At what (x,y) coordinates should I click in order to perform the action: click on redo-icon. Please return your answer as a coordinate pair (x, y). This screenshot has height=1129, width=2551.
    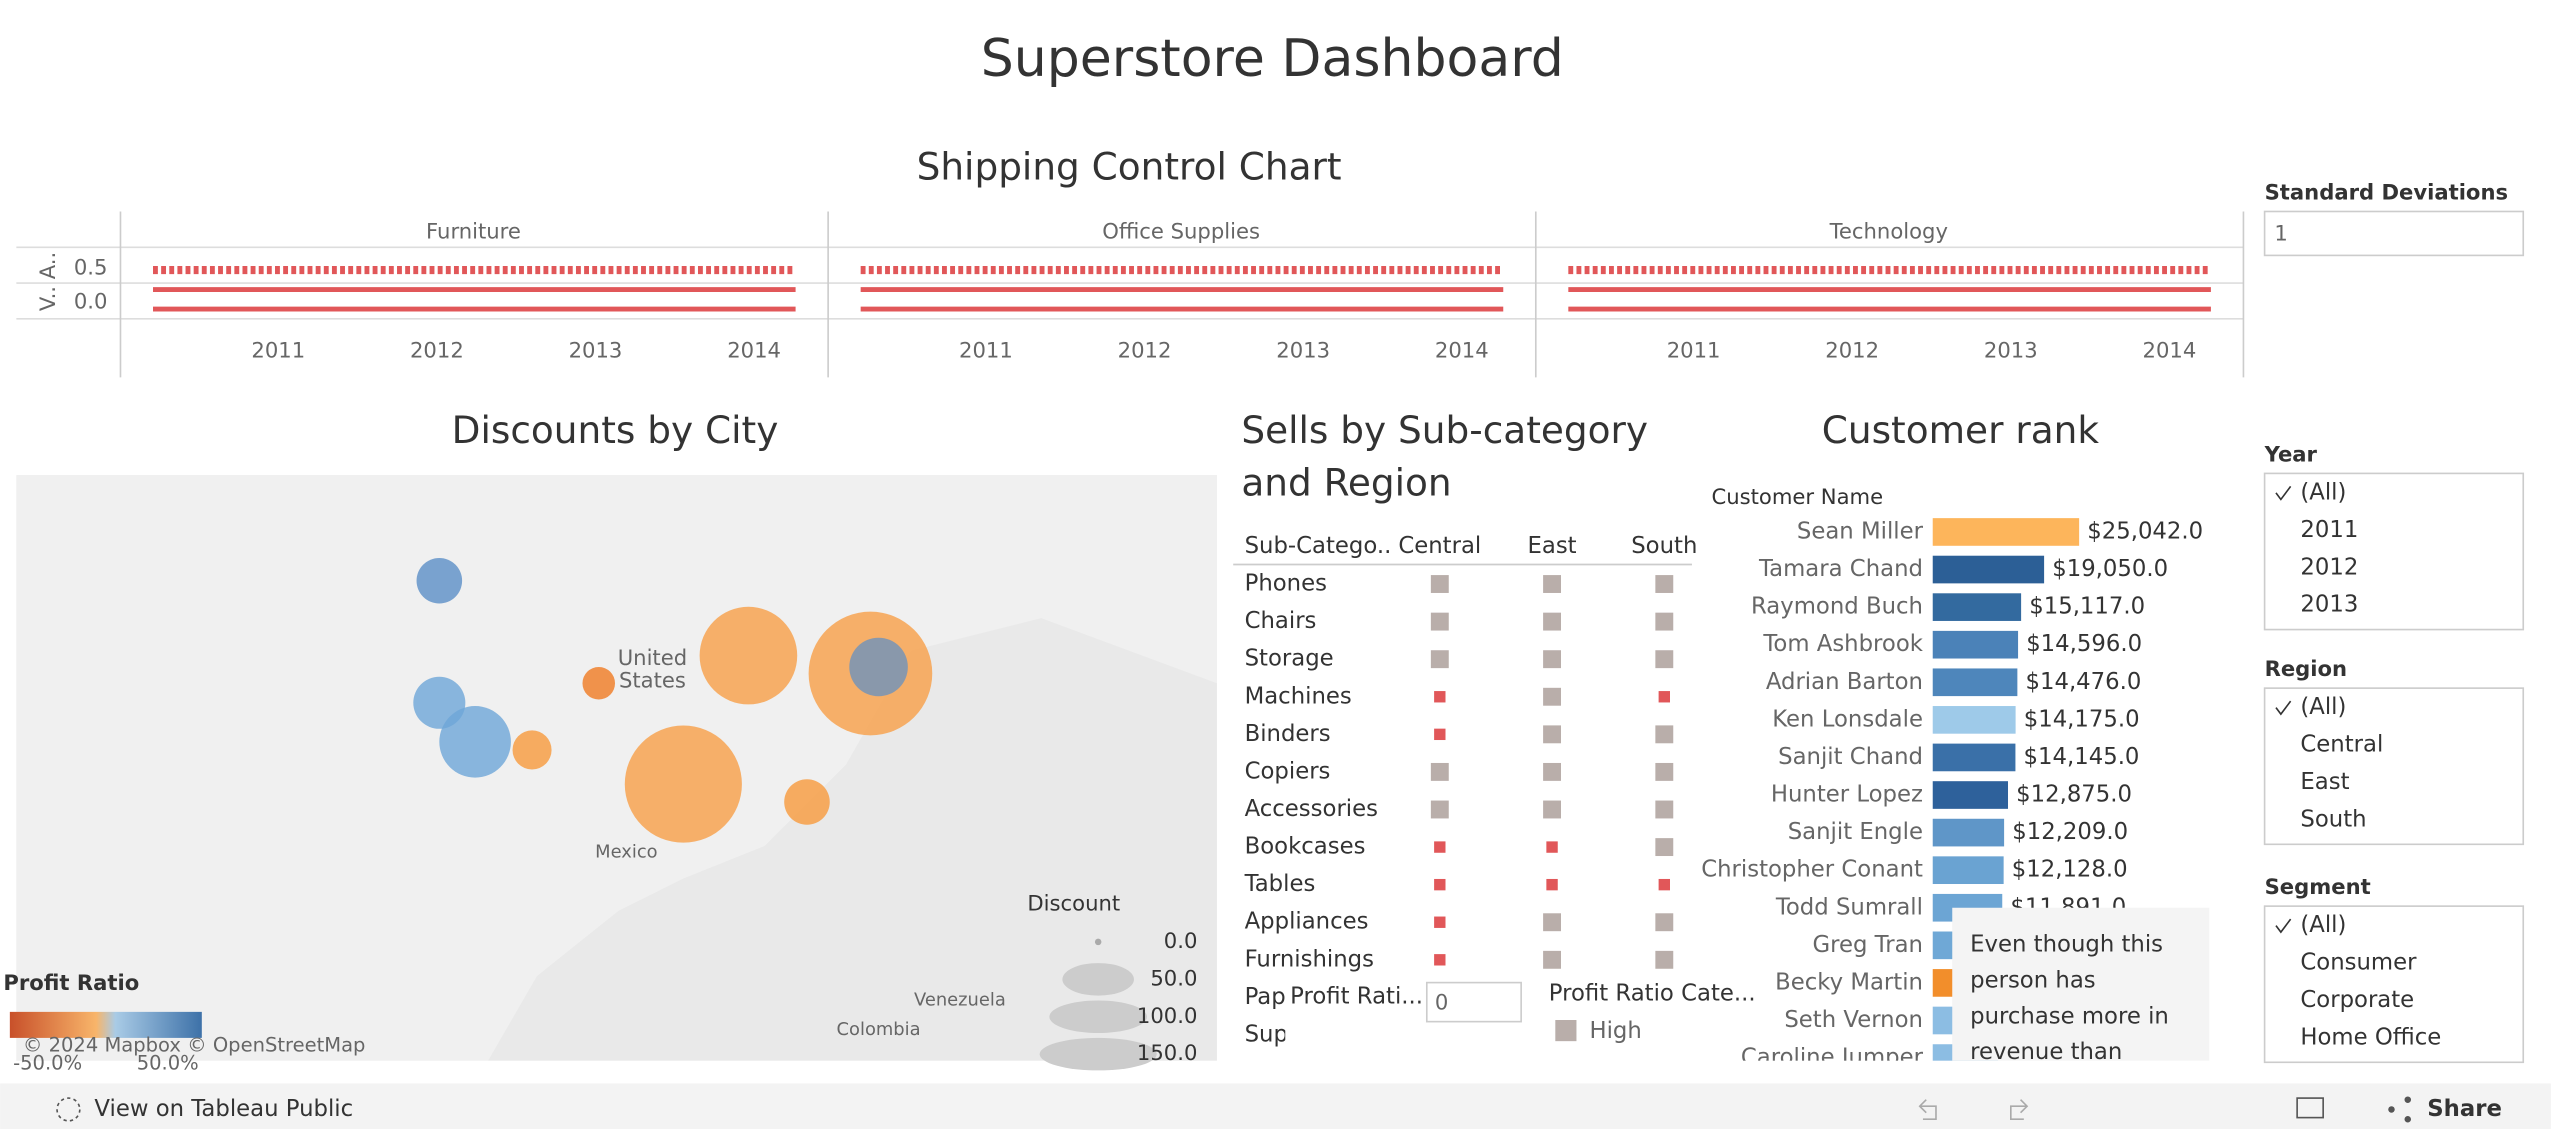
    Looking at the image, I should click on (2019, 1110).